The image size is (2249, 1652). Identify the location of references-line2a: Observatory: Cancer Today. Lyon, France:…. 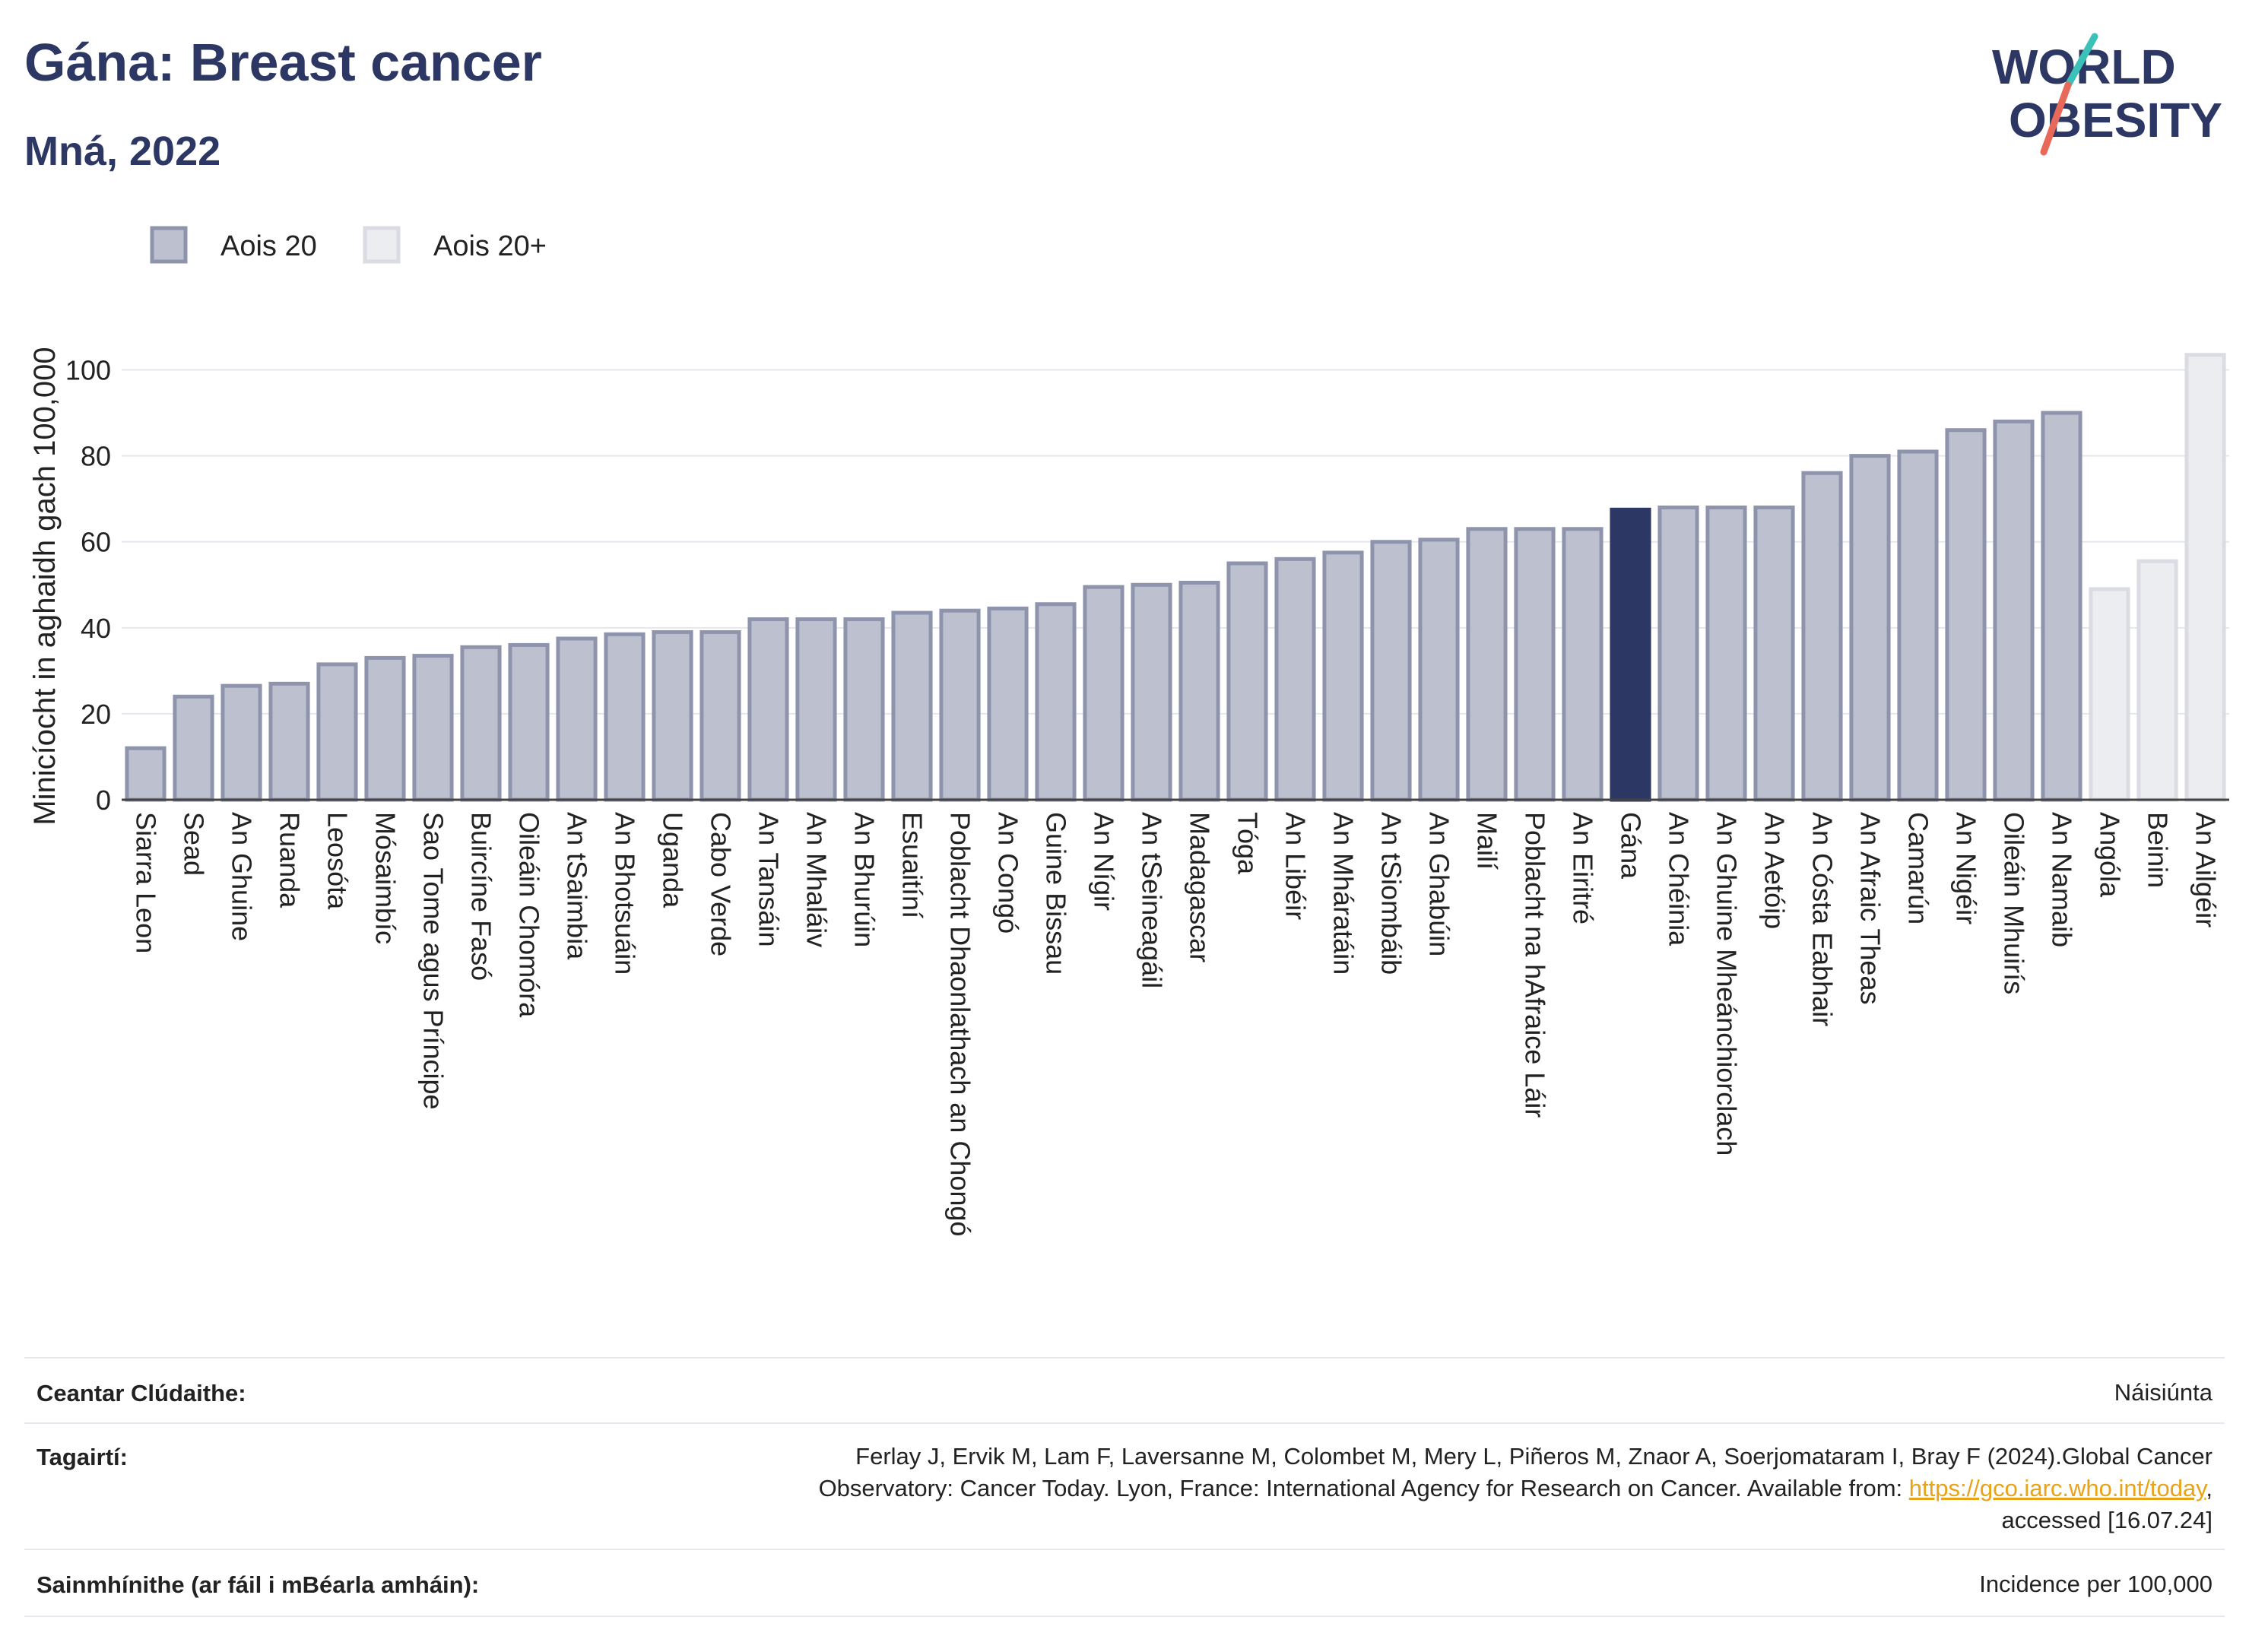
(1363, 1488).